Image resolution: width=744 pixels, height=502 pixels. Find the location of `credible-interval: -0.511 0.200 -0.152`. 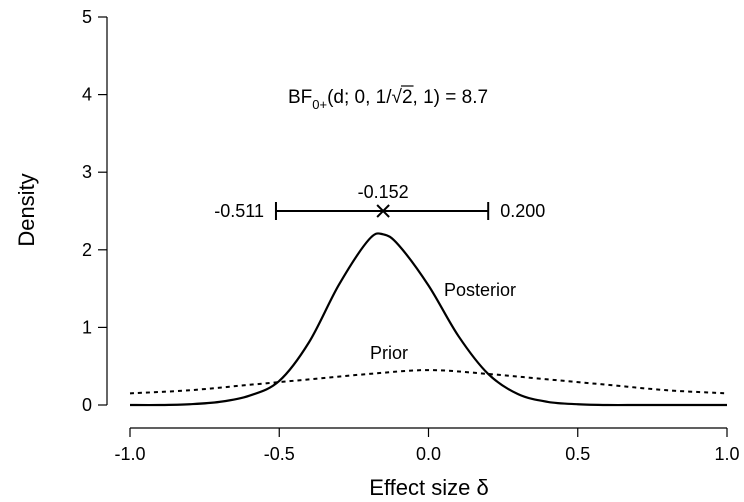

credible-interval: -0.511 0.200 -0.152 is located at coordinates (379, 201).